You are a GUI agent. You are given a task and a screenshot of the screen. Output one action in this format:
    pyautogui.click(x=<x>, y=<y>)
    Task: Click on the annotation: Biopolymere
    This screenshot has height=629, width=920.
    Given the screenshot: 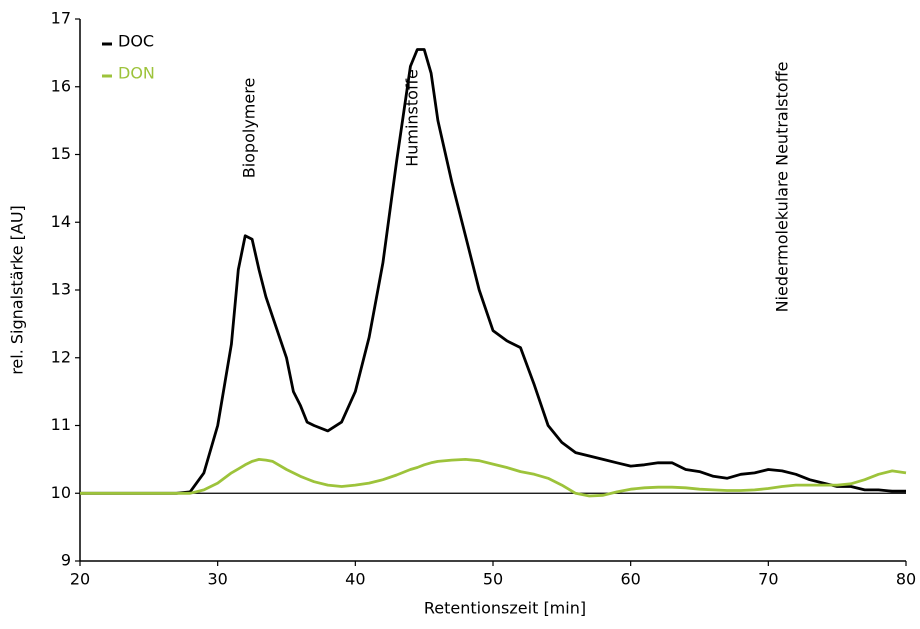 What is the action you would take?
    pyautogui.click(x=249, y=128)
    